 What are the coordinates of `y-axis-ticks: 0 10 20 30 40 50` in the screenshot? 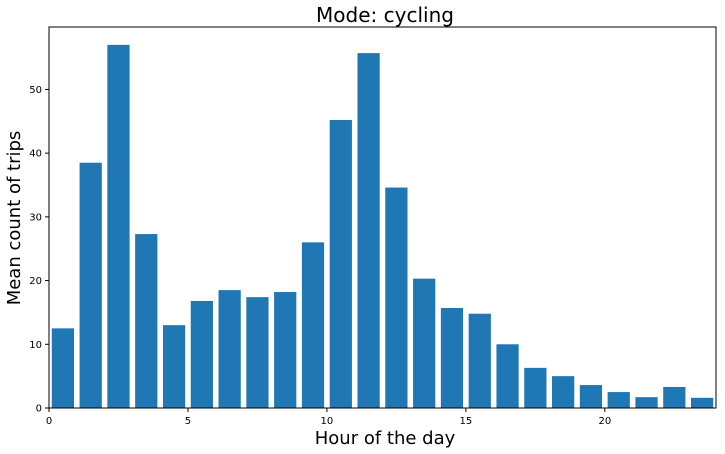 It's located at (39, 250).